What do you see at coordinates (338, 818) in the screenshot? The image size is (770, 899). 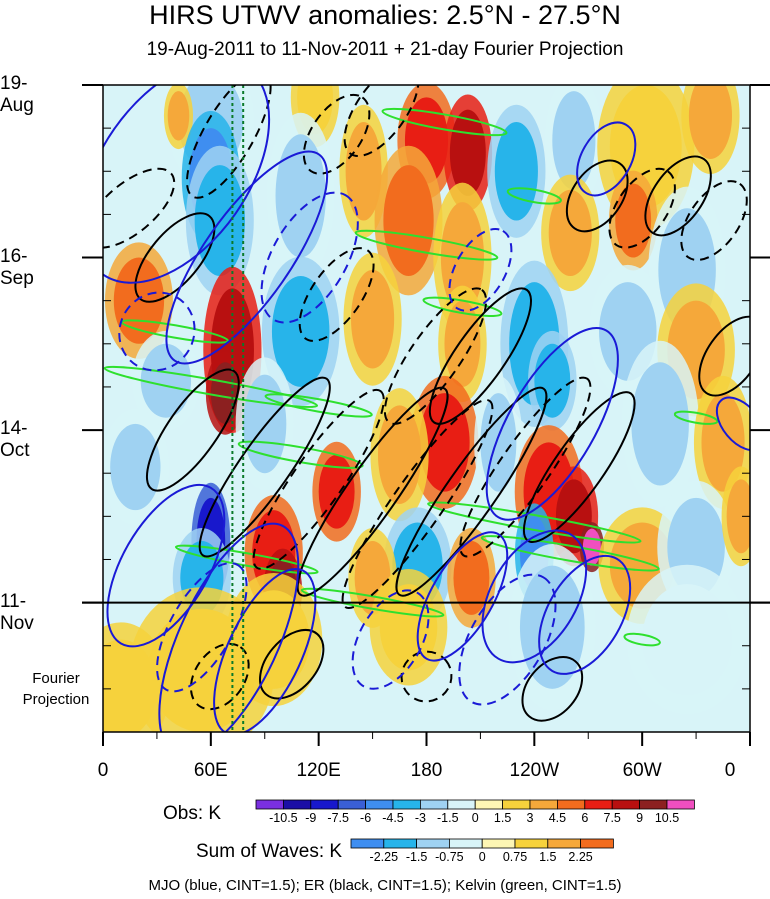 I see `obs-colorbar-tick-label-2: -7.5` at bounding box center [338, 818].